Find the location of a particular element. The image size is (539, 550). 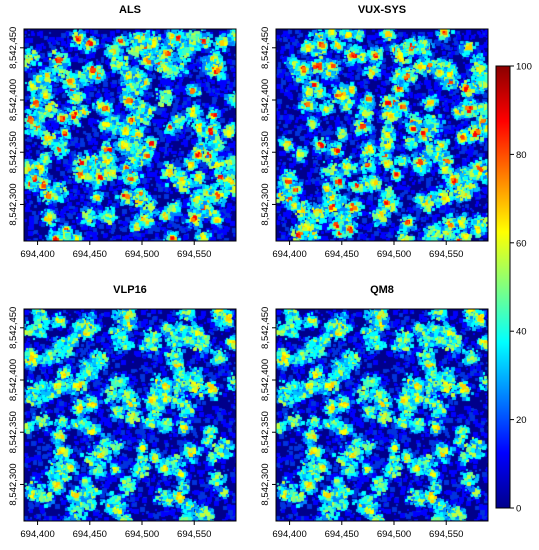

colorbar: 0 20 40 60 80 100 is located at coordinates (513, 288).